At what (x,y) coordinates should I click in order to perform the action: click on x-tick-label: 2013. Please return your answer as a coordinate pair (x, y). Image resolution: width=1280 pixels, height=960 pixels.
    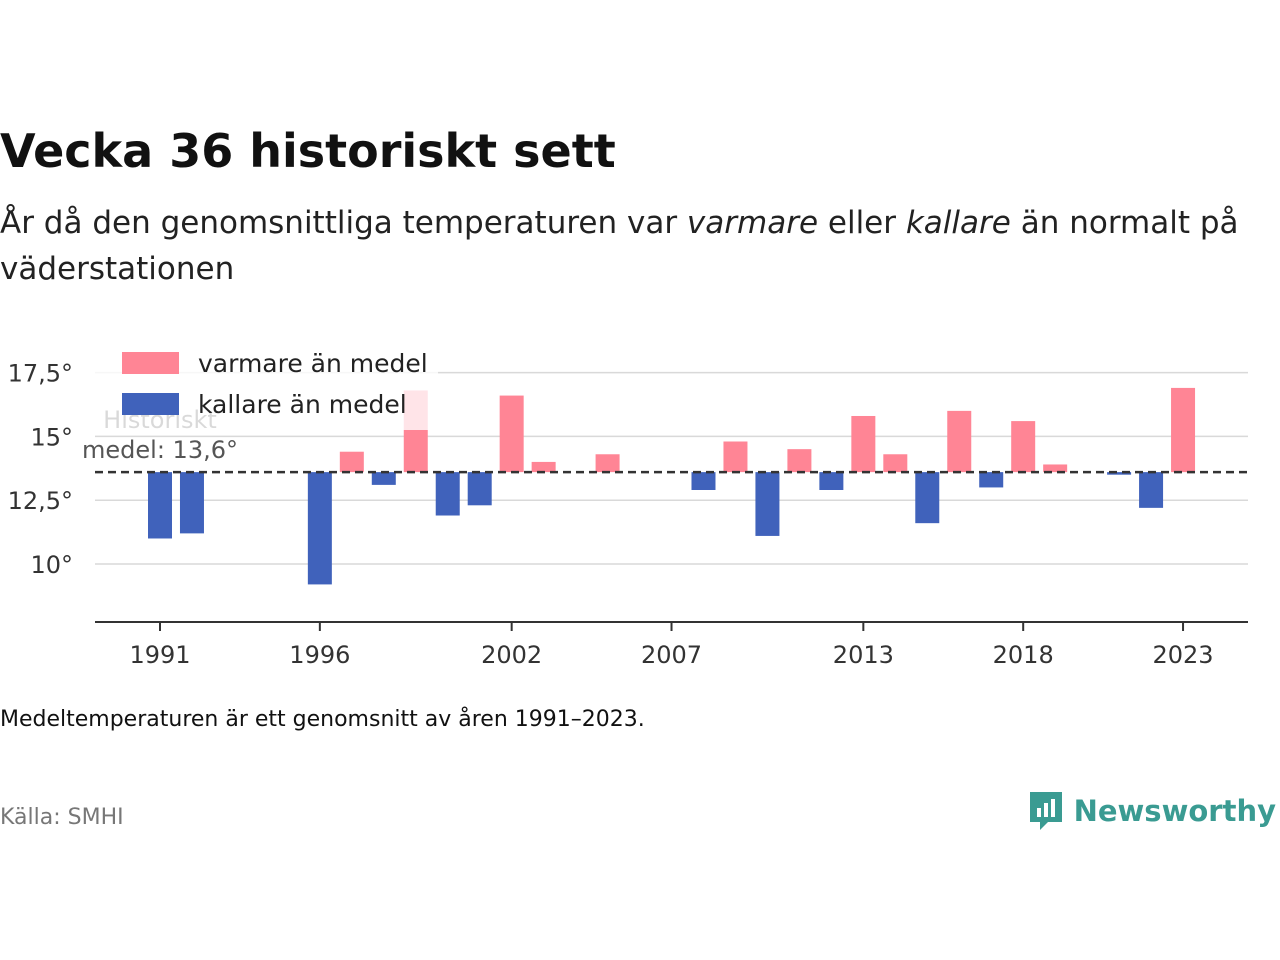
    Looking at the image, I should click on (863, 655).